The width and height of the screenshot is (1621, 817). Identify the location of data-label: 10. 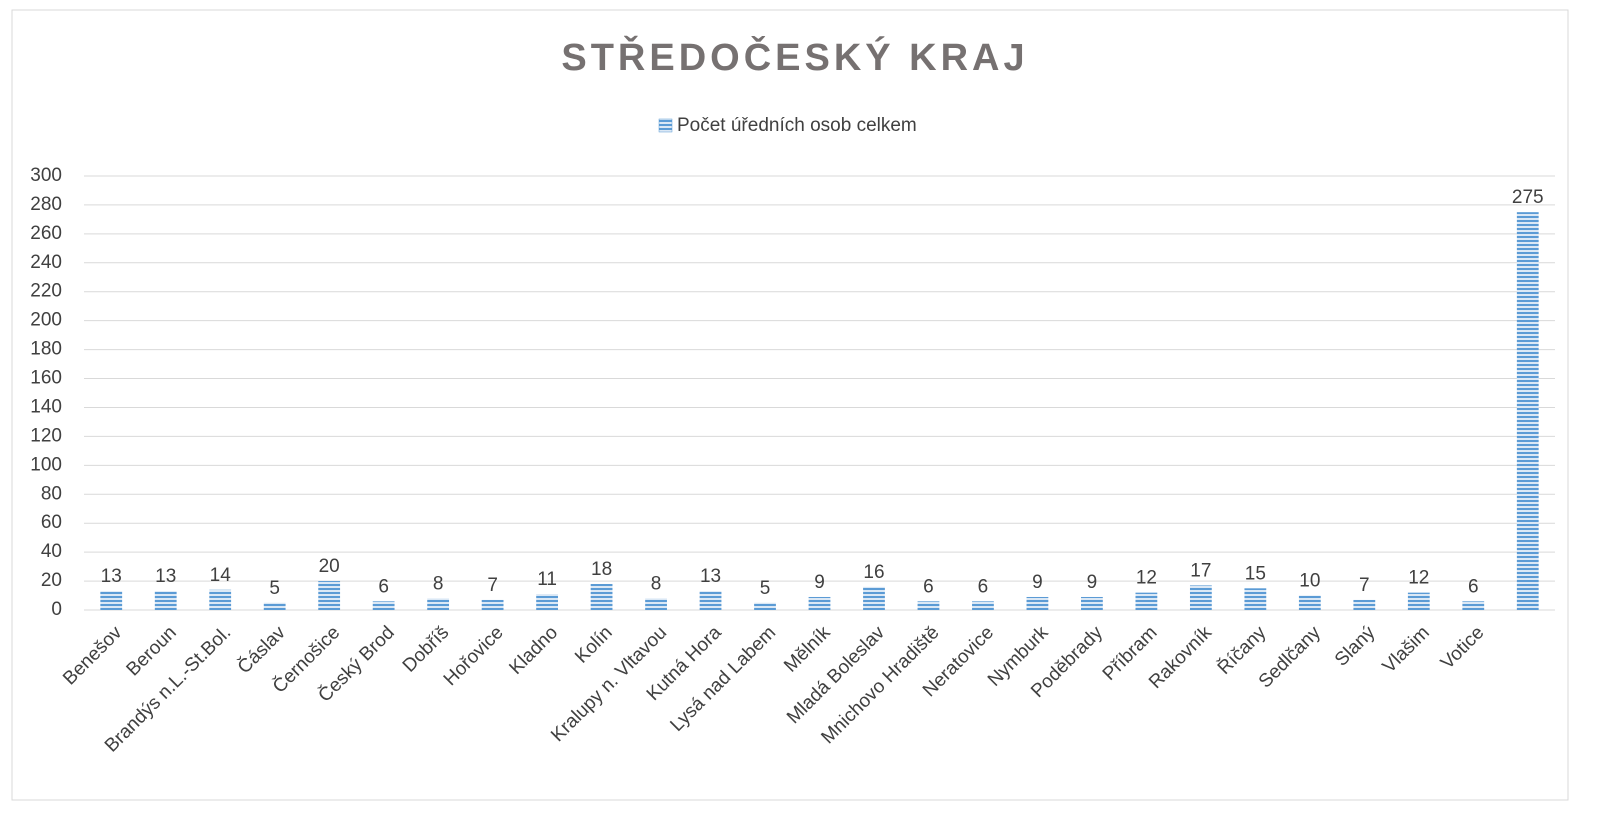
(1309, 581).